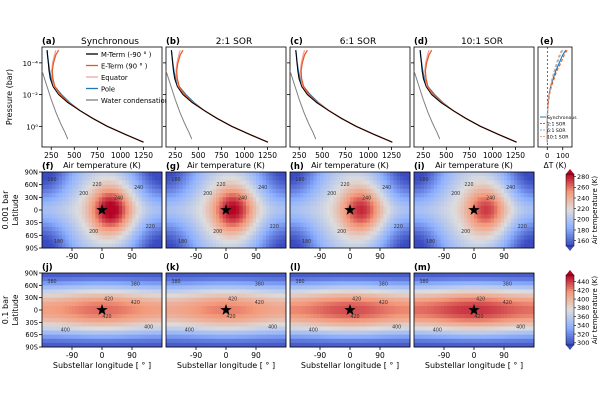 The width and height of the screenshot is (600, 400). What do you see at coordinates (97, 155) in the screenshot?
I see `x-tick-label: 750` at bounding box center [97, 155].